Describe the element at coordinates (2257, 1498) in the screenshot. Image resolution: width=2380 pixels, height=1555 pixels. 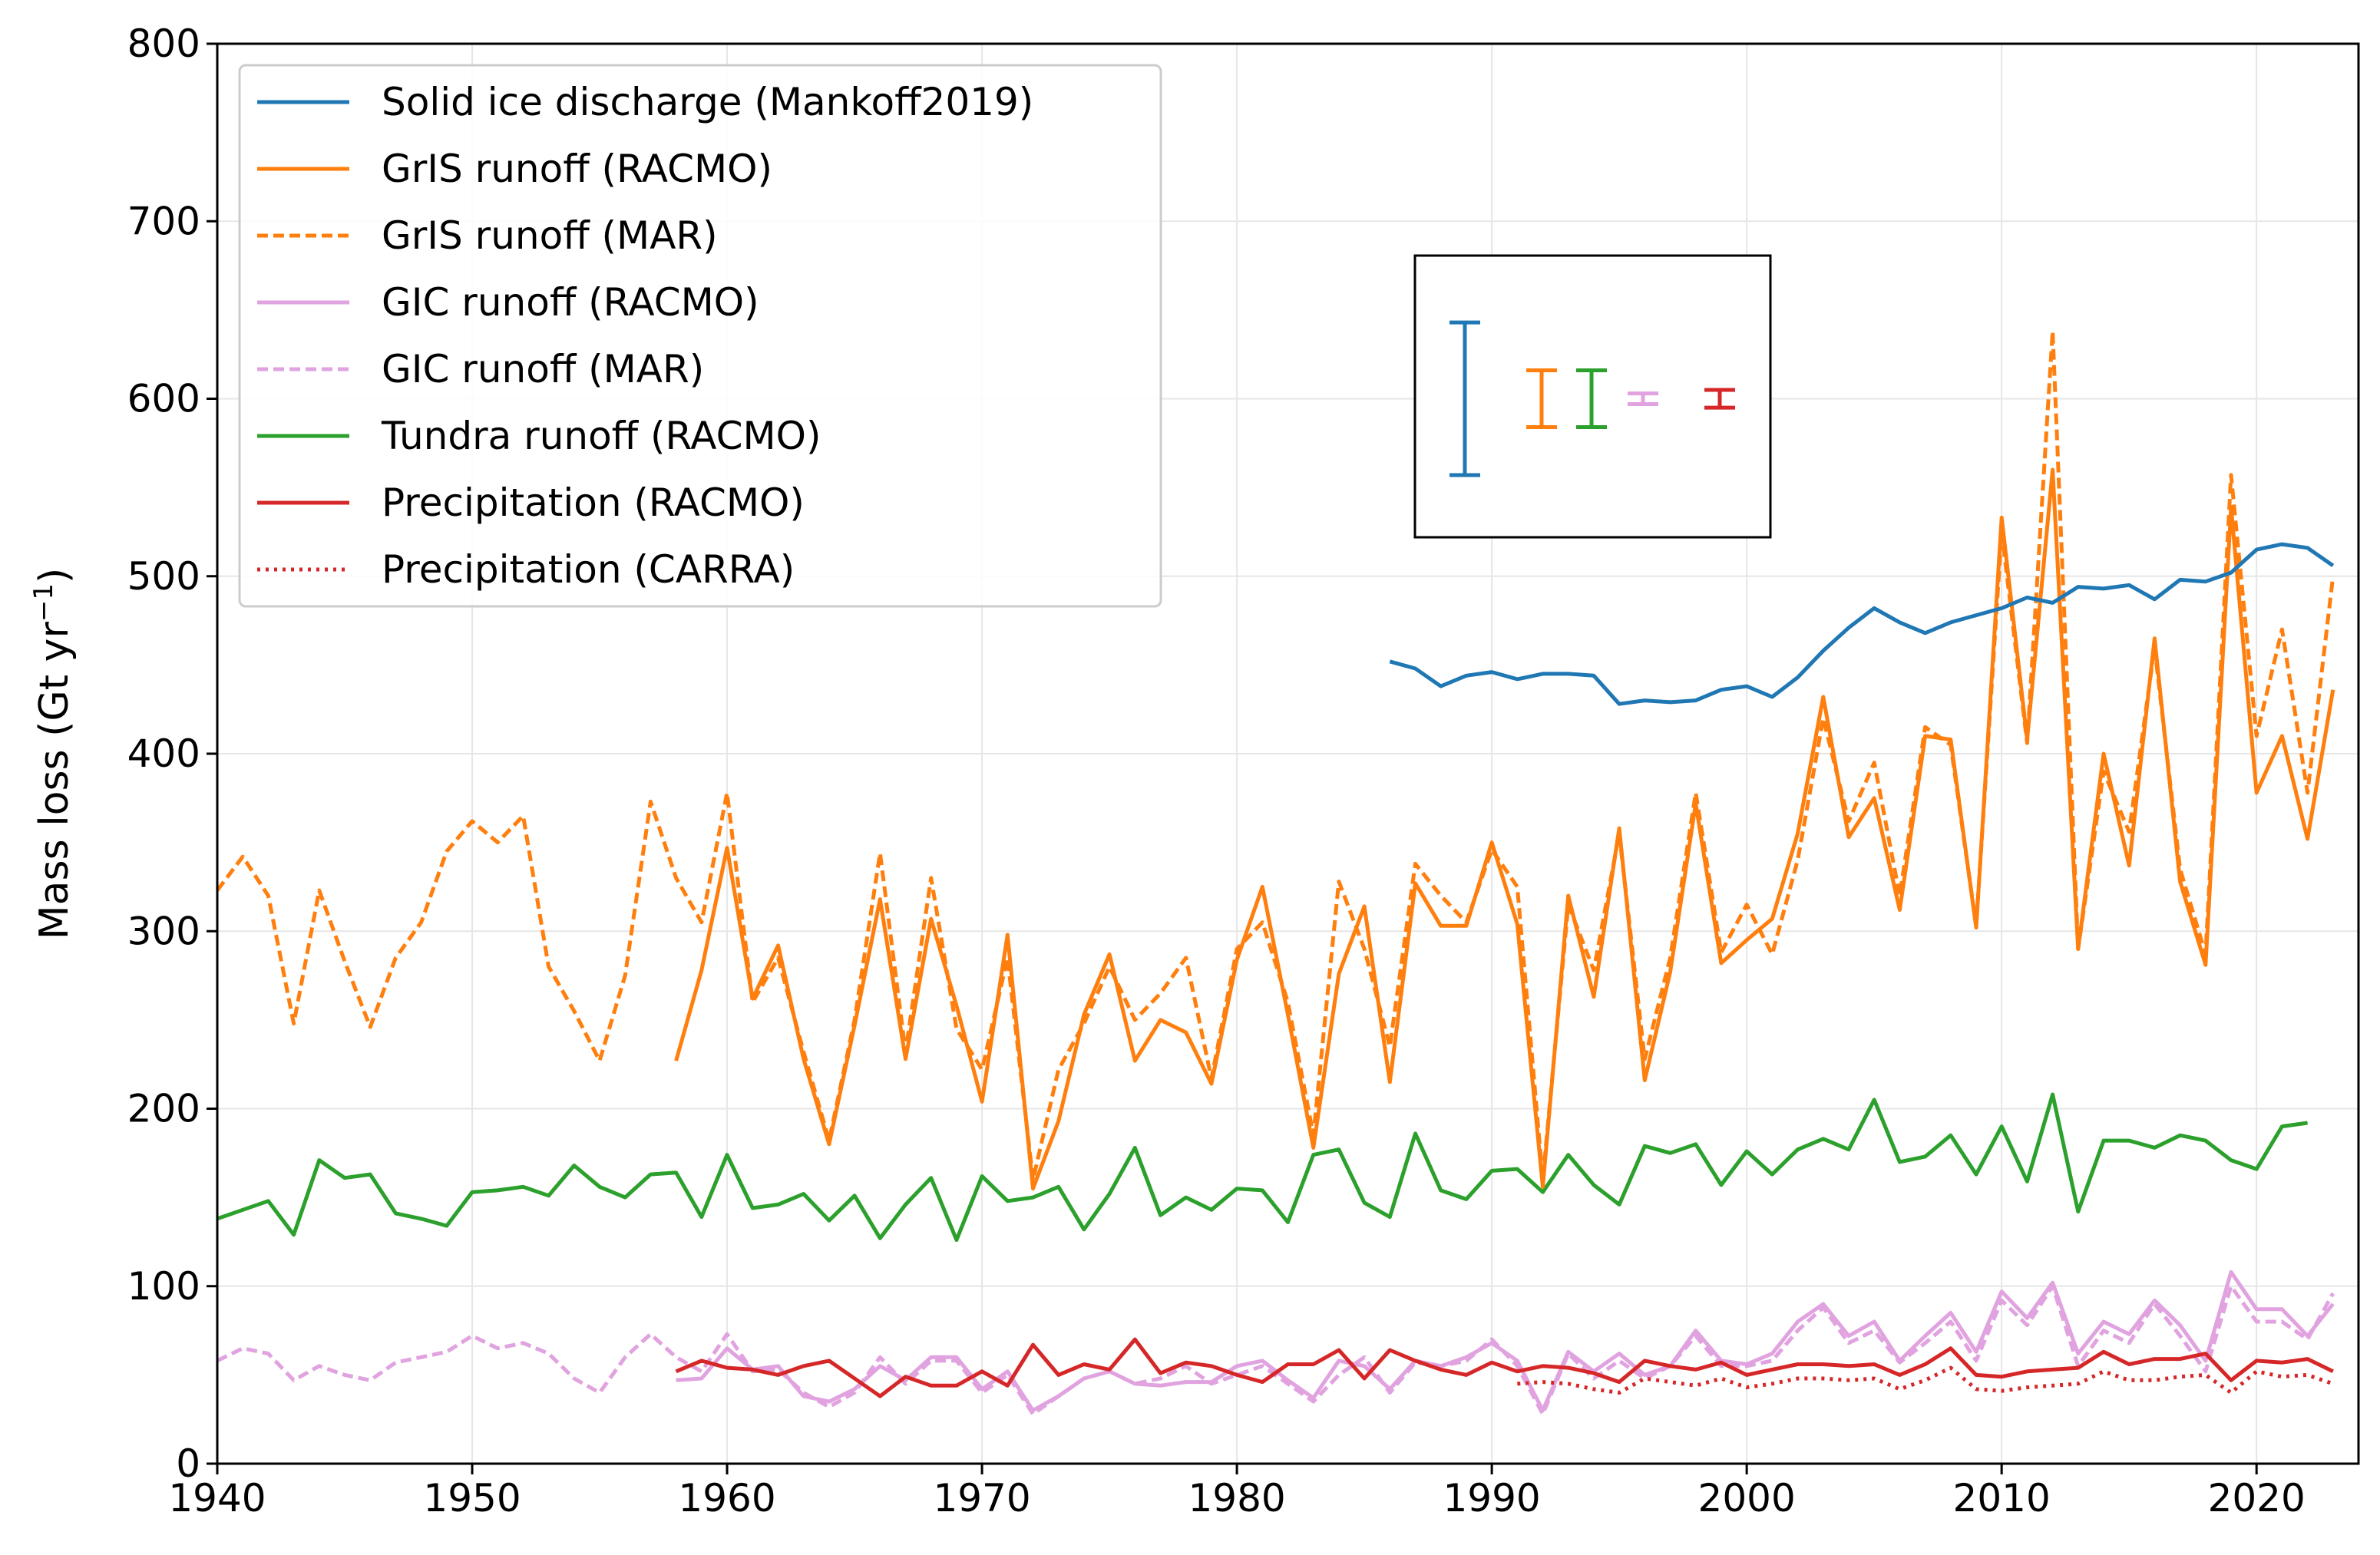
I see `x-tick-label: 2020` at that location.